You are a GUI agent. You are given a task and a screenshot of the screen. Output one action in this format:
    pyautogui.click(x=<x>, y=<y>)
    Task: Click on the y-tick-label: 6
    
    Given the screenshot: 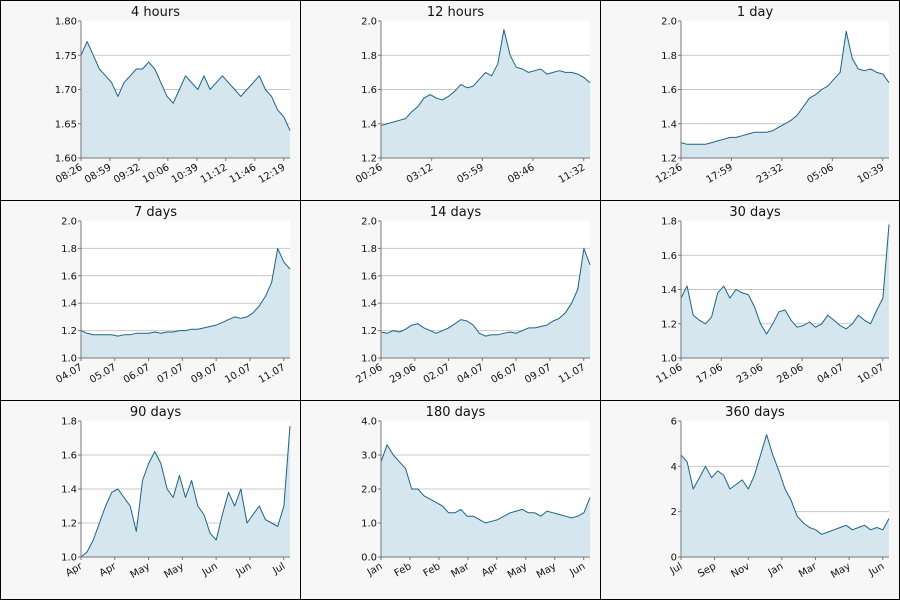 What is the action you would take?
    pyautogui.click(x=674, y=422)
    